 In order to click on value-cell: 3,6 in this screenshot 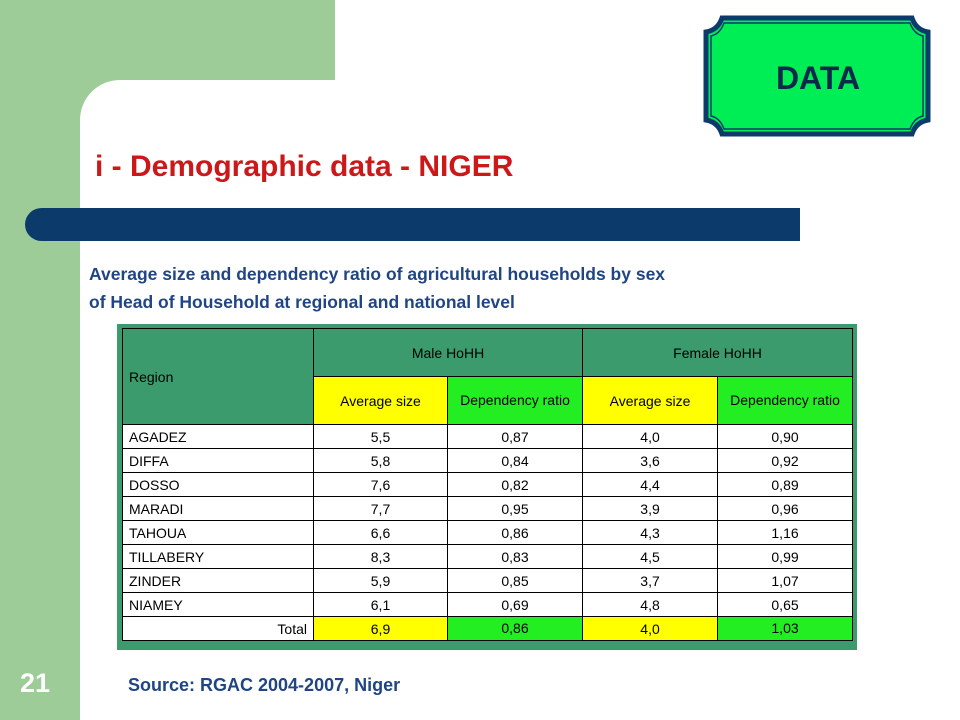, I will do `click(650, 460)`.